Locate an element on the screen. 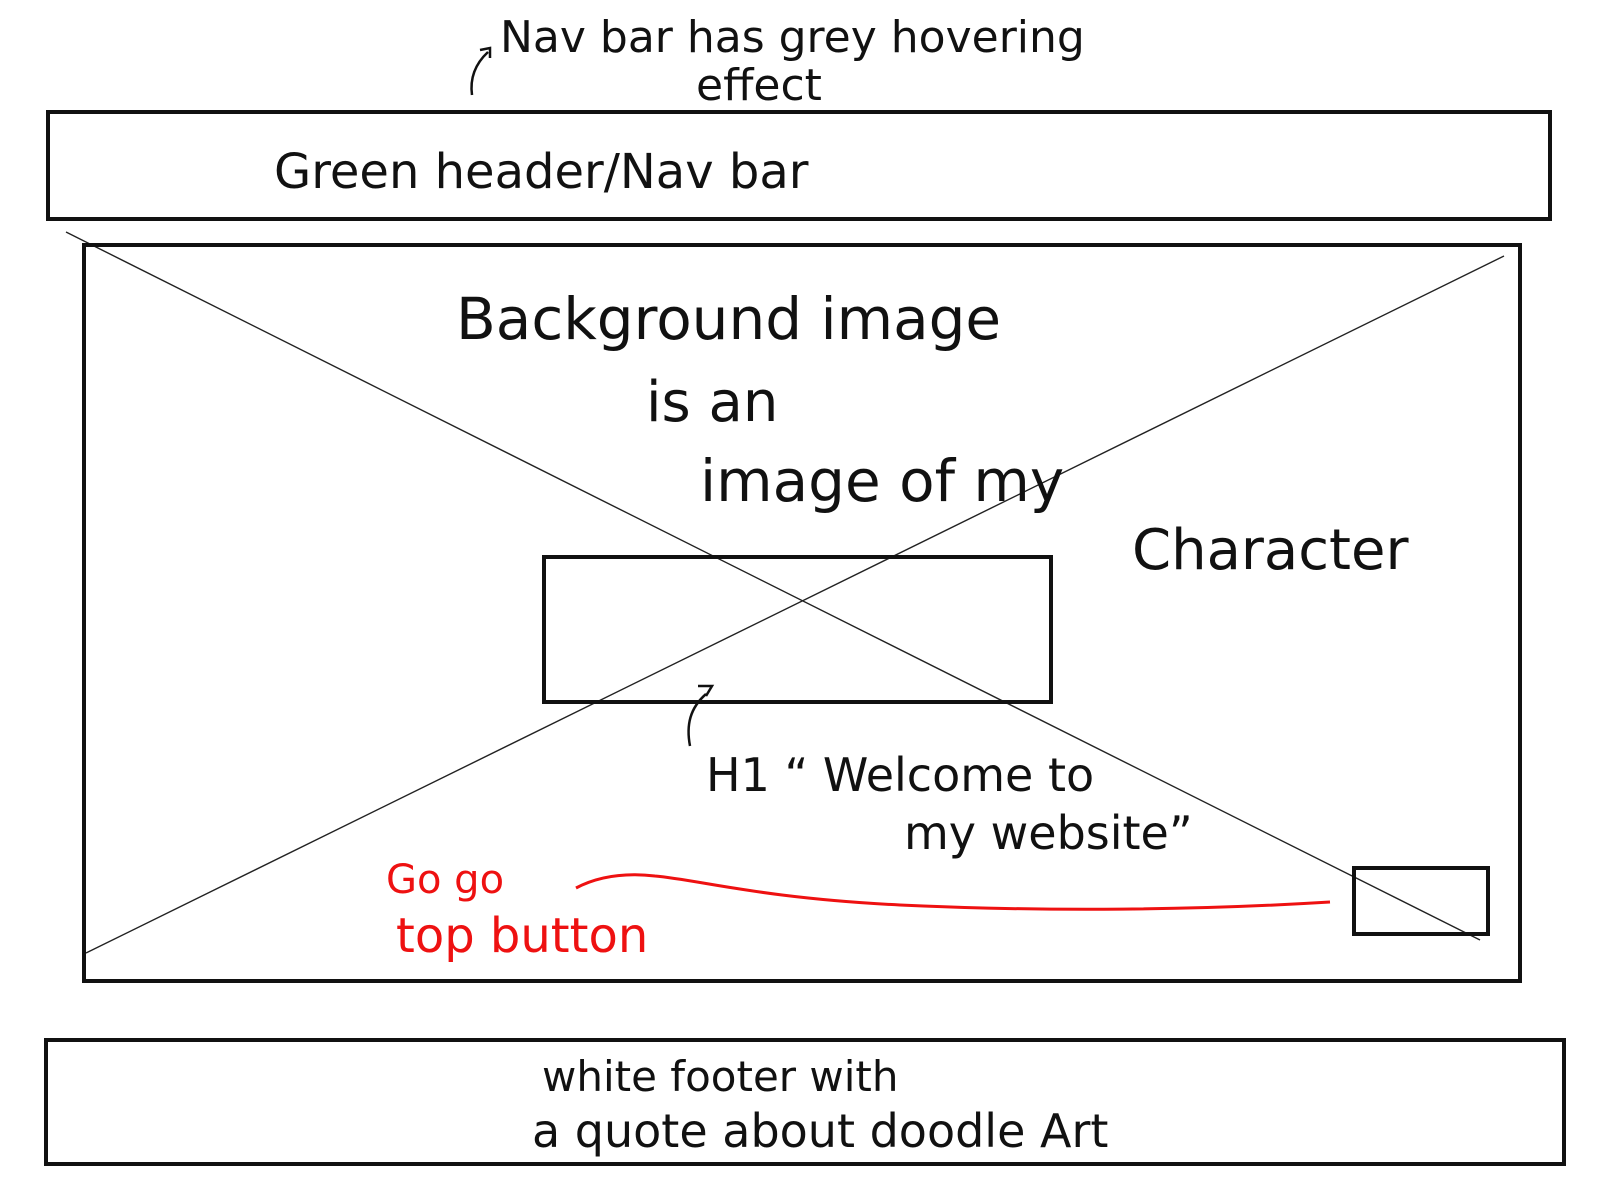 This screenshot has height=1200, width=1600. h1-note-line2: my website” is located at coordinates (1048, 833).